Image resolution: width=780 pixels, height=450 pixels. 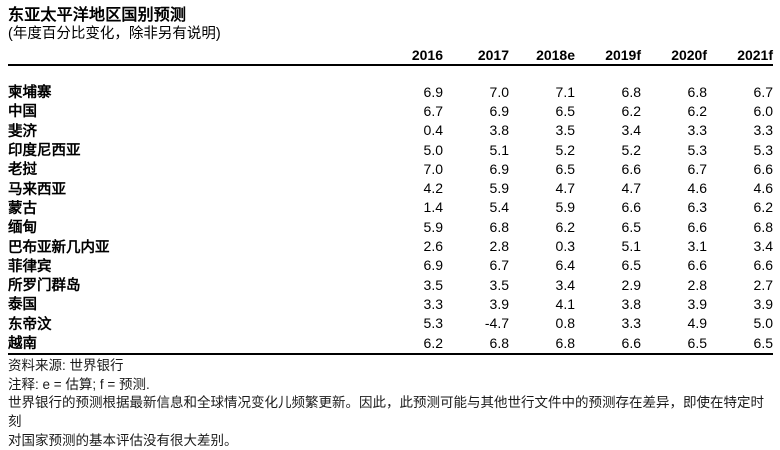 I want to click on year-header-2017: 2017, so click(x=493, y=55).